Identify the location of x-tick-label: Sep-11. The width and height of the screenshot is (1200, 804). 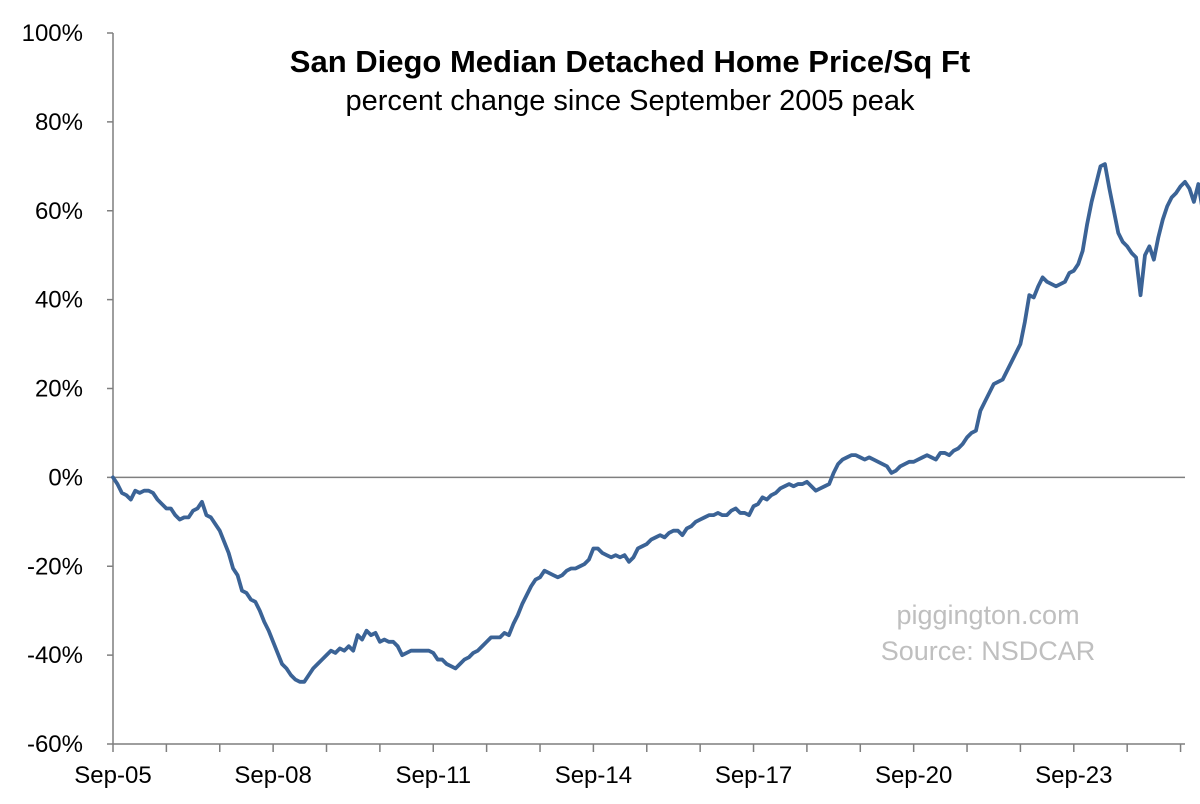
(433, 775).